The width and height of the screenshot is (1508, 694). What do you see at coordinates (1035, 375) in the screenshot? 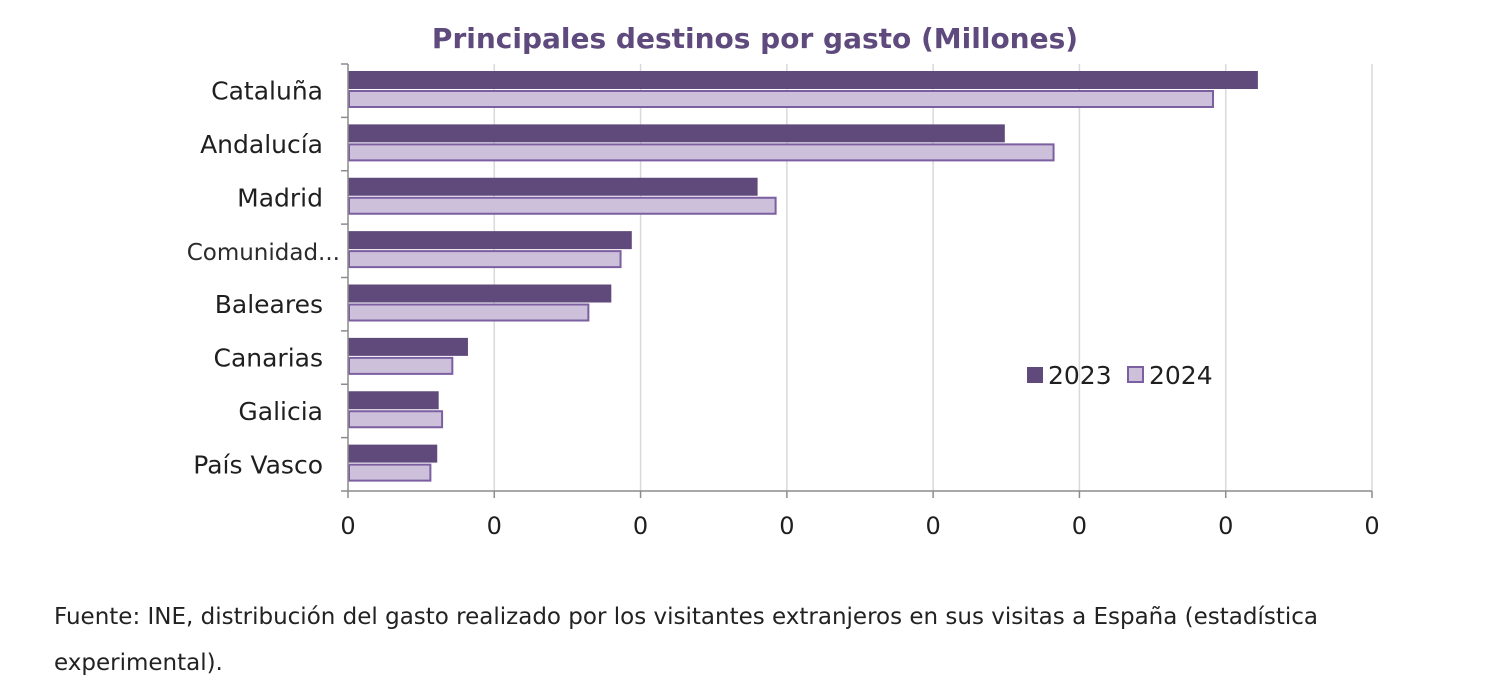
I see `legend-swatch-2023` at bounding box center [1035, 375].